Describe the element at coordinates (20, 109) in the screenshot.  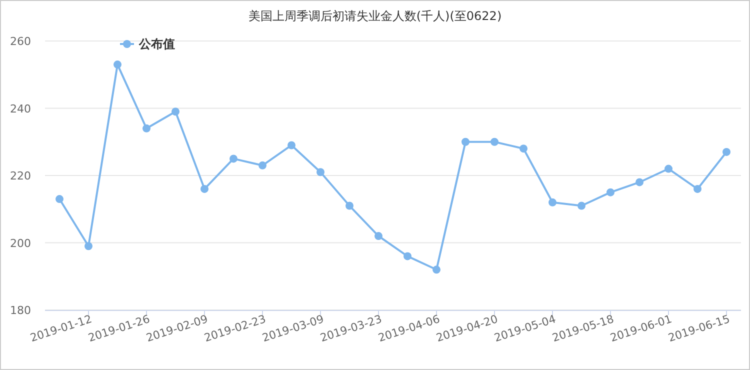
I see `y-tick-label: 240` at that location.